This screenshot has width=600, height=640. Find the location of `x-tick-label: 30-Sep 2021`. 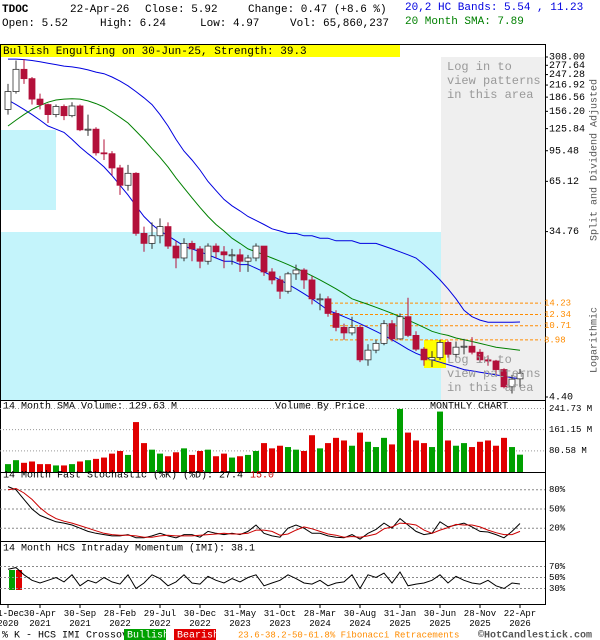

x-tick-label: 30-Sep 2021 is located at coordinates (80, 619).